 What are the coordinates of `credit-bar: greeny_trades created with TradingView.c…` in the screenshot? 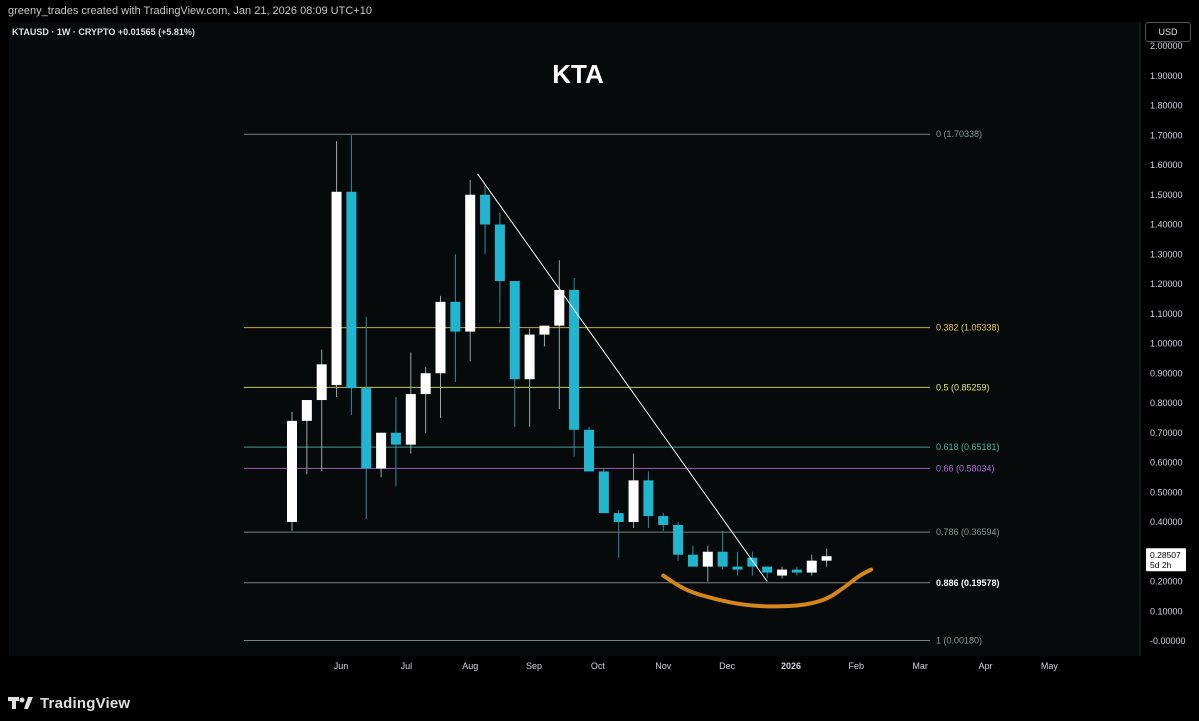 It's located at (599, 11).